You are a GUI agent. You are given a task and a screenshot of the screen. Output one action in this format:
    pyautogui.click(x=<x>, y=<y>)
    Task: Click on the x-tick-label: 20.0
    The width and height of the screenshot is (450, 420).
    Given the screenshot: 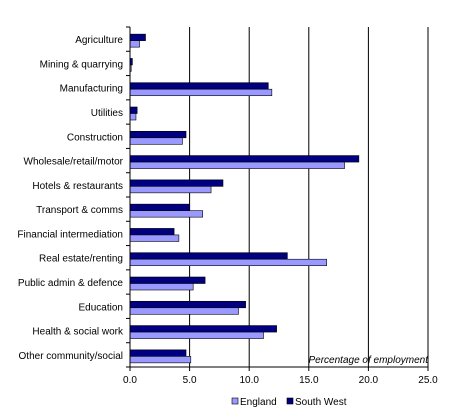 What is the action you would take?
    pyautogui.click(x=369, y=380)
    